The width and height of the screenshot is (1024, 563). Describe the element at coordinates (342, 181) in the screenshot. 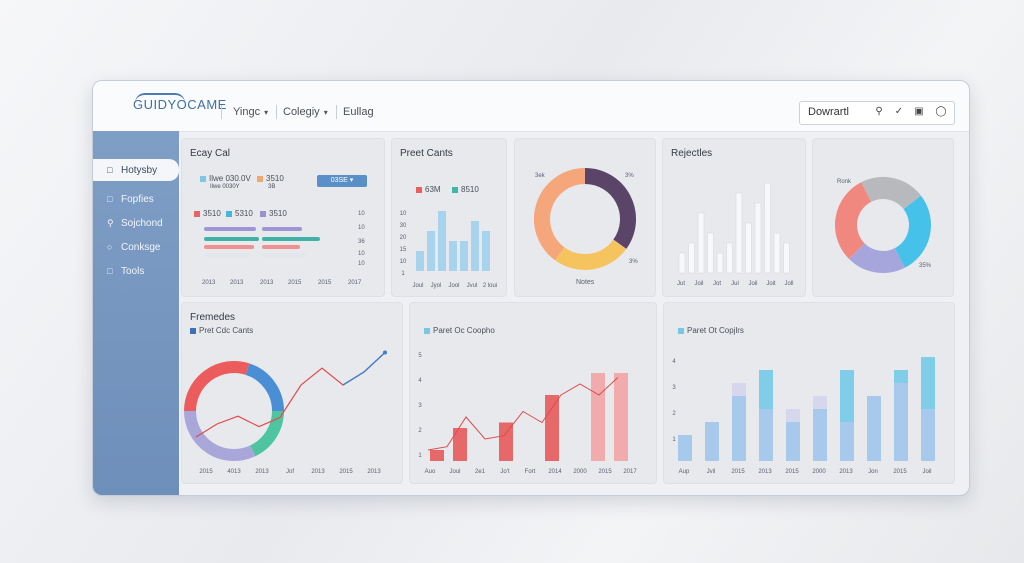

I see `period-dropdown: 03SE ▾` at that location.